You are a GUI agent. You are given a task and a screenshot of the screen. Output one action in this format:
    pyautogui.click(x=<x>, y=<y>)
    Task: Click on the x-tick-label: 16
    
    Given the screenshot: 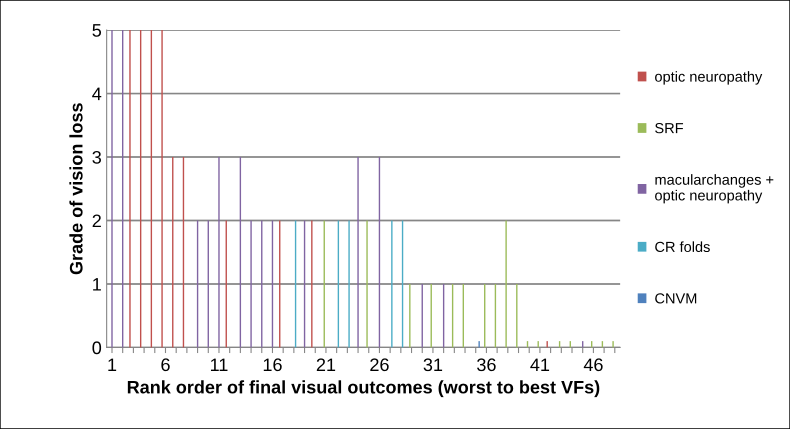 What is the action you would take?
    pyautogui.click(x=273, y=365)
    